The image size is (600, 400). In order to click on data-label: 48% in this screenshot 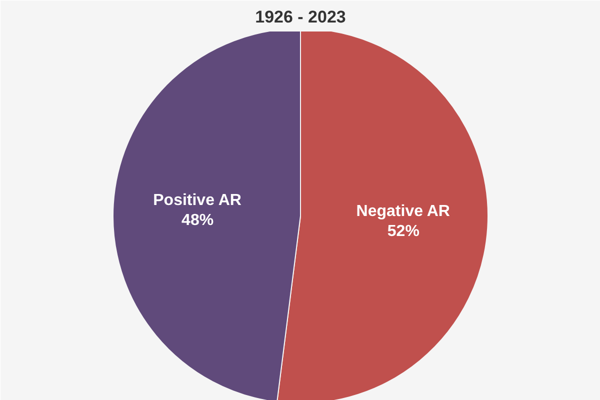, I will do `click(198, 221)`.